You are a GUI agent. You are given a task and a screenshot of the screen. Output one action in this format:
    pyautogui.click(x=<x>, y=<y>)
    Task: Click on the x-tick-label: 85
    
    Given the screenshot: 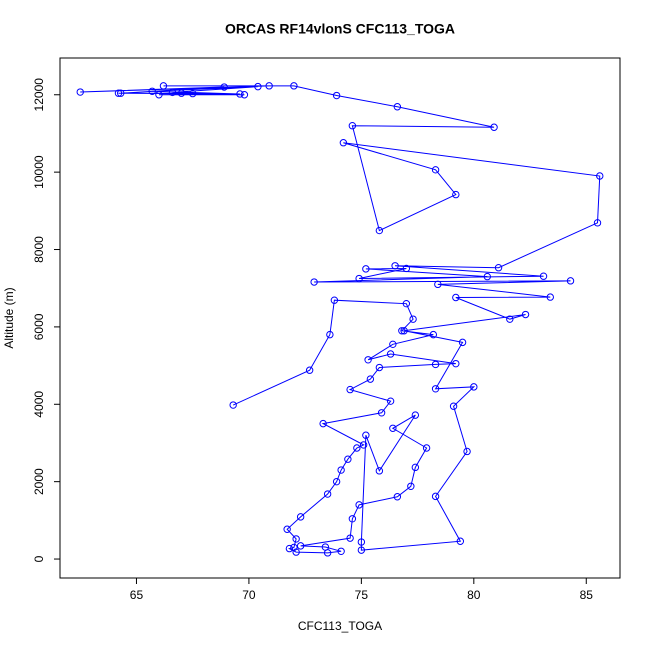 What is the action you would take?
    pyautogui.click(x=587, y=595)
    